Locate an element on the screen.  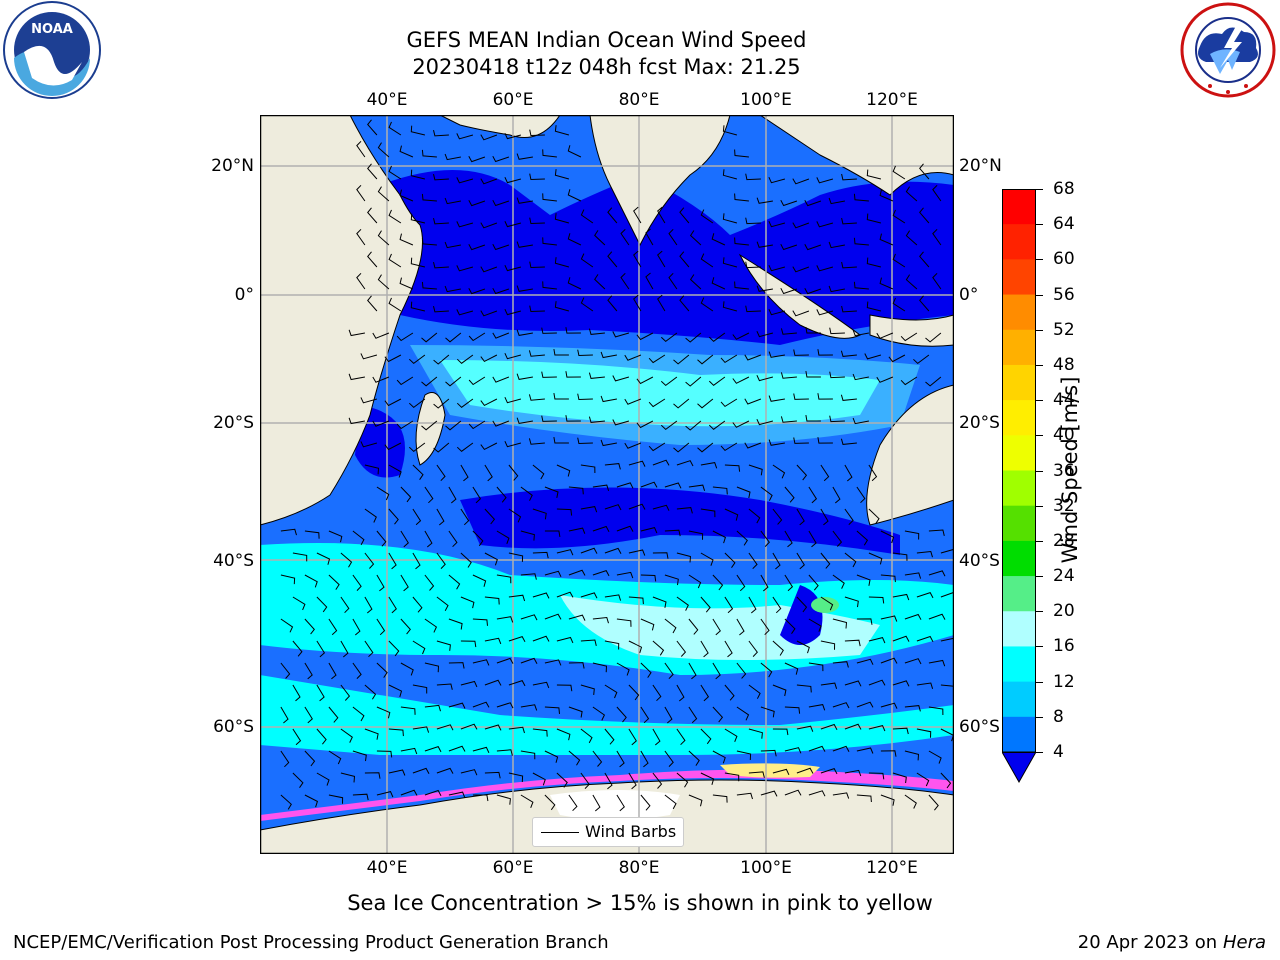
southern-cyan-band is located at coordinates (607, 715).